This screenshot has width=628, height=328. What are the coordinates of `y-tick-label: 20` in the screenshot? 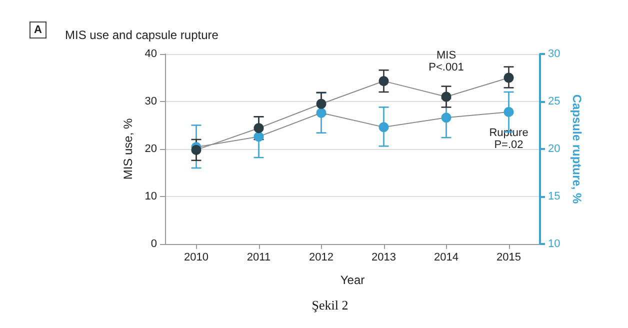 It's located at (150, 149).